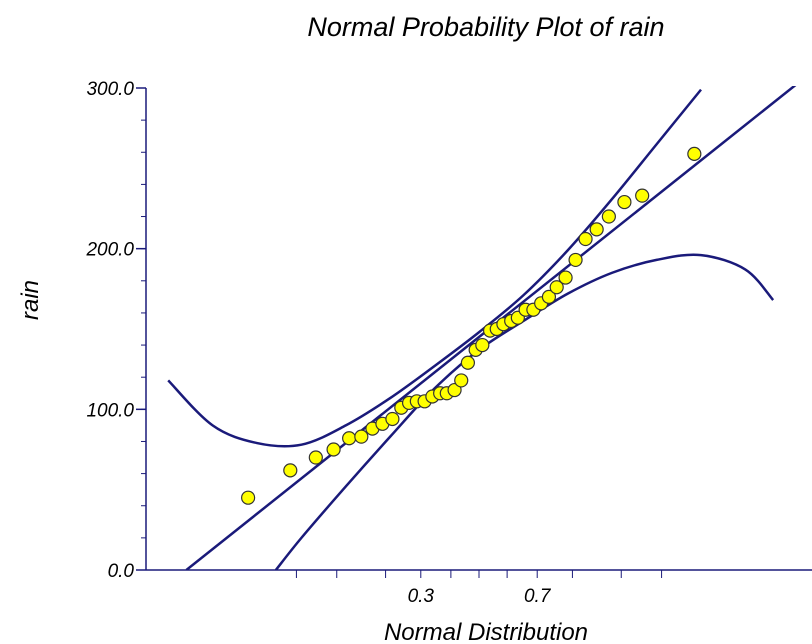  I want to click on y-tick-label: 100.0, so click(110, 410).